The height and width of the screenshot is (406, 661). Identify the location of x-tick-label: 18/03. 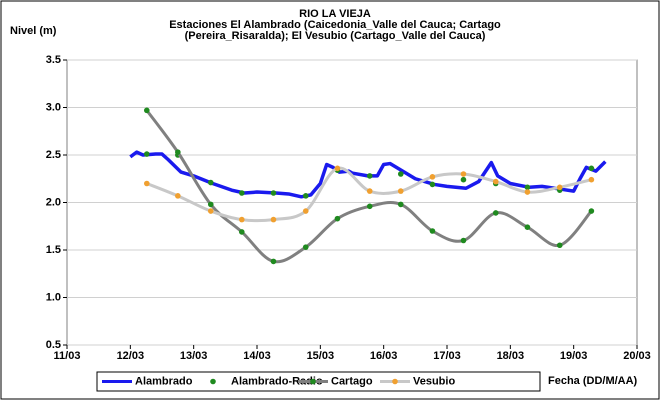
(511, 356).